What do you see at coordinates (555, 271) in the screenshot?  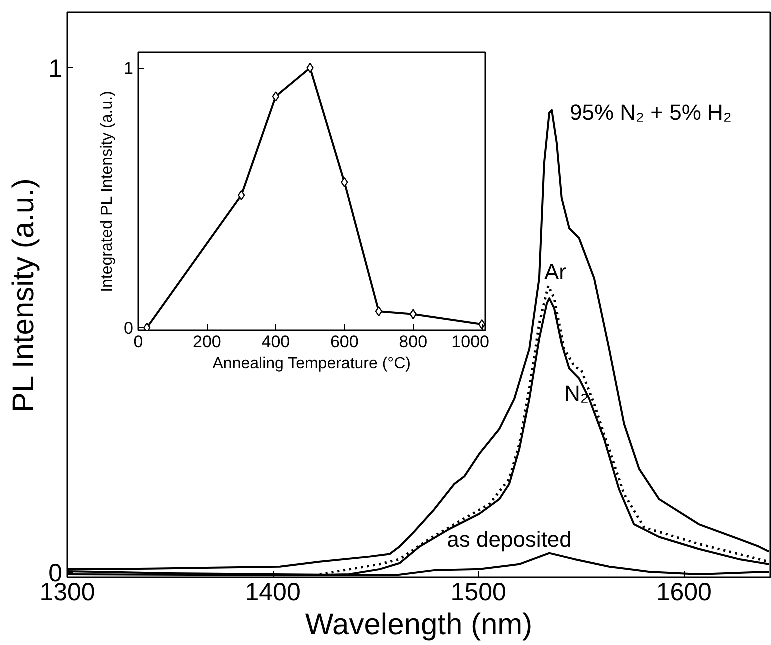 I see `series-label: Ar` at bounding box center [555, 271].